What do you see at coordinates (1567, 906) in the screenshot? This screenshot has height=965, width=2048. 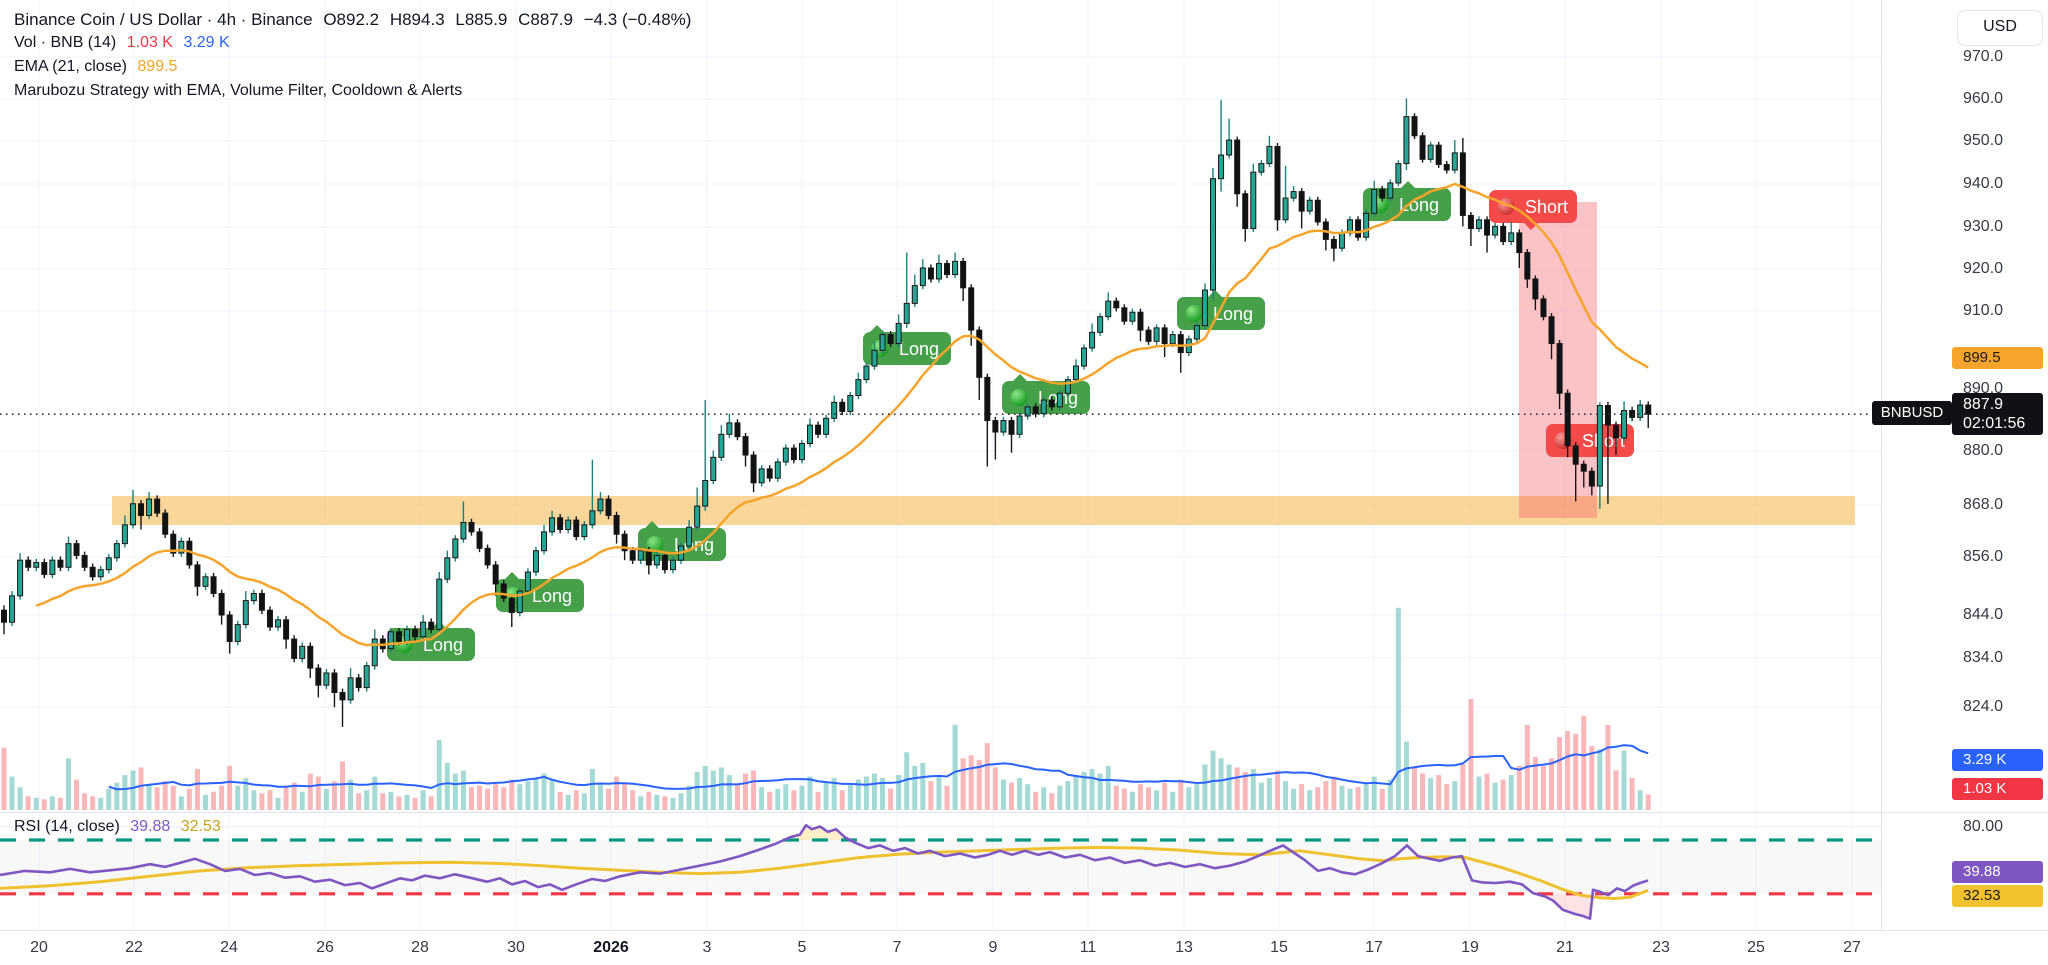 I see `rsi-oversold-fill` at bounding box center [1567, 906].